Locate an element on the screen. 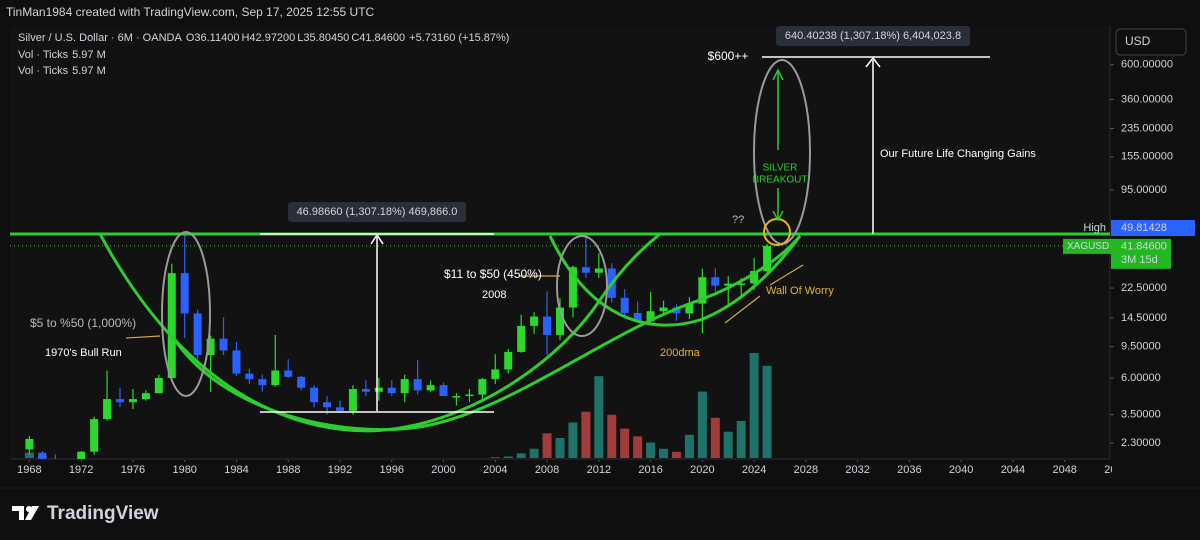 Image resolution: width=1200 pixels, height=540 pixels. annotation: 1970's Bull Run is located at coordinates (83, 353).